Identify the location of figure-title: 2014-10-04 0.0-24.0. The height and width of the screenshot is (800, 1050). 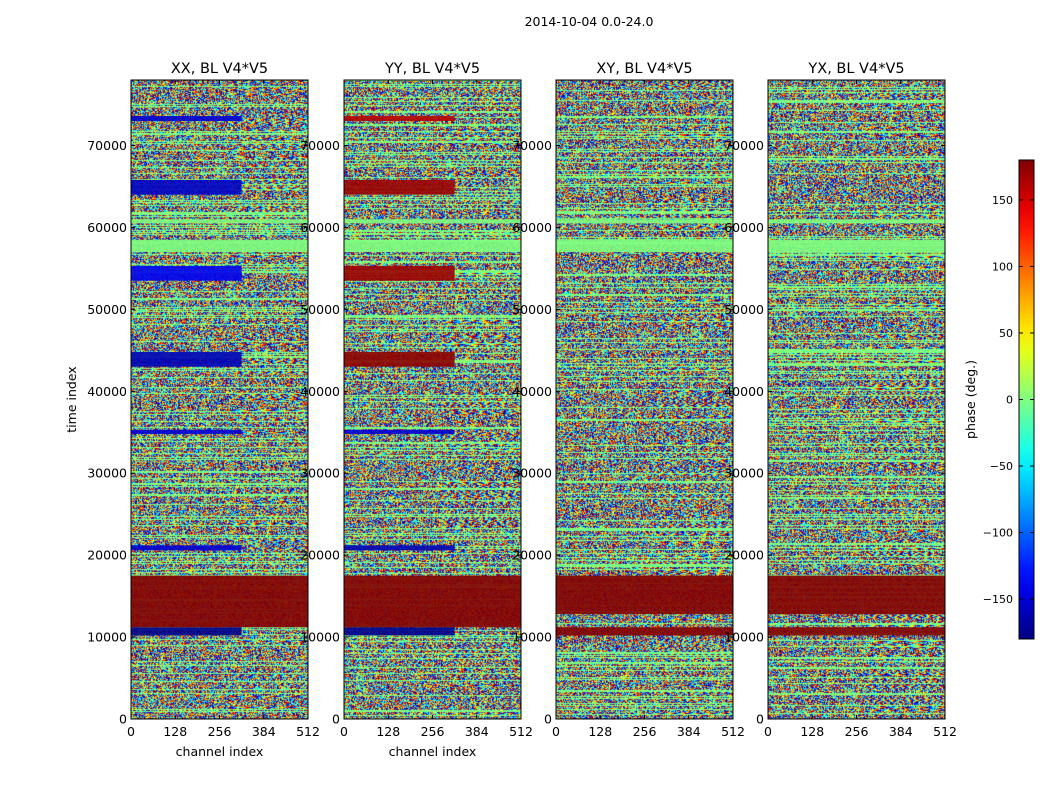
(589, 21).